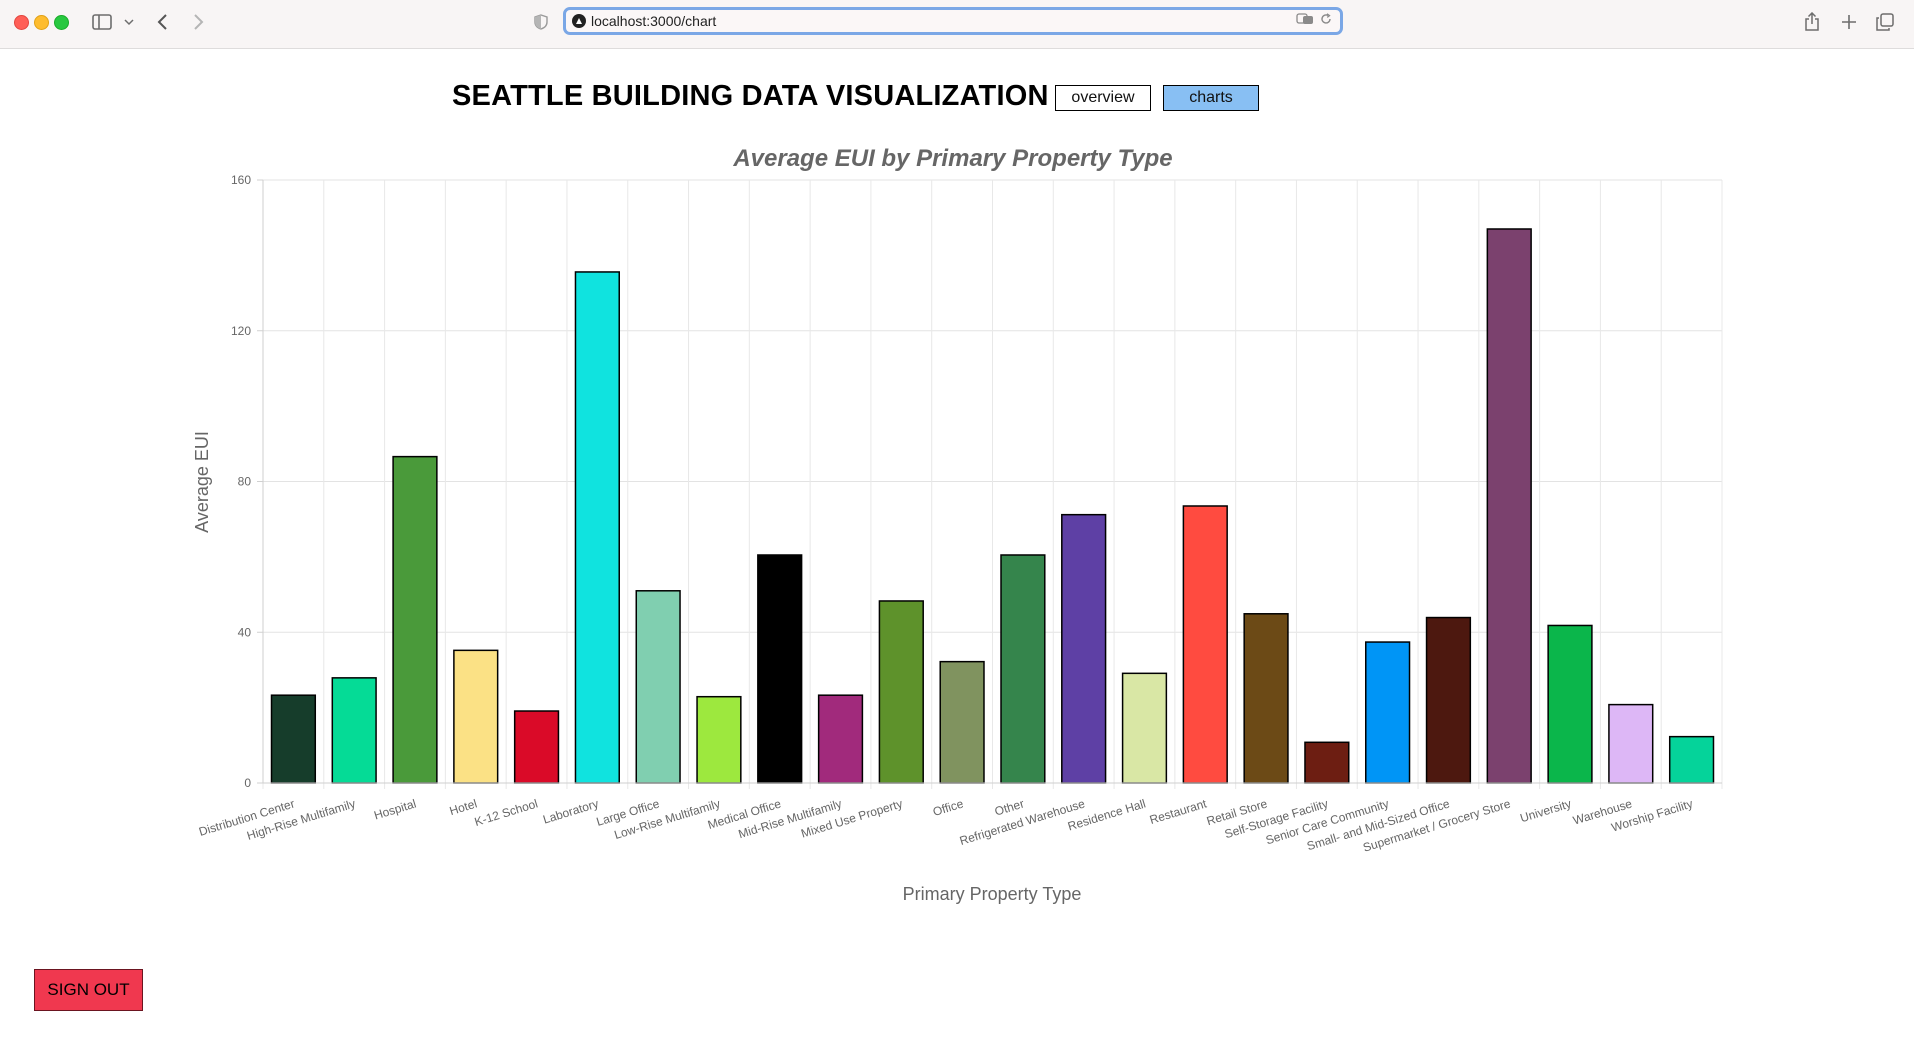  Describe the element at coordinates (245, 632) in the screenshot. I see `y-tick-label: 40` at that location.